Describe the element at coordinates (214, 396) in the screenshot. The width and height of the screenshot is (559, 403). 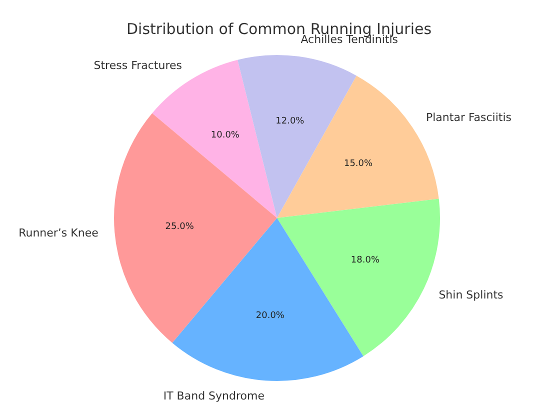
I see `slice-label: IT Band Syndrome` at that location.